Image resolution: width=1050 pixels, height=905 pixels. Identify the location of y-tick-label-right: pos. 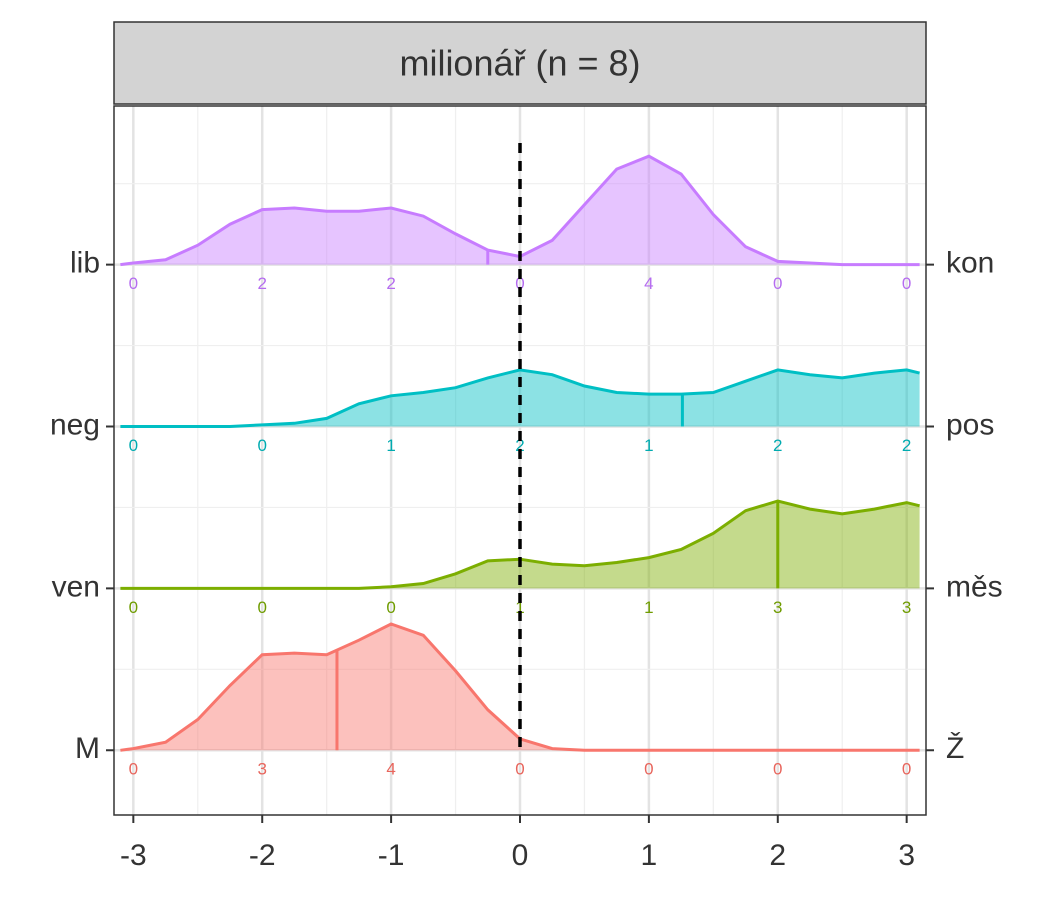
(970, 424).